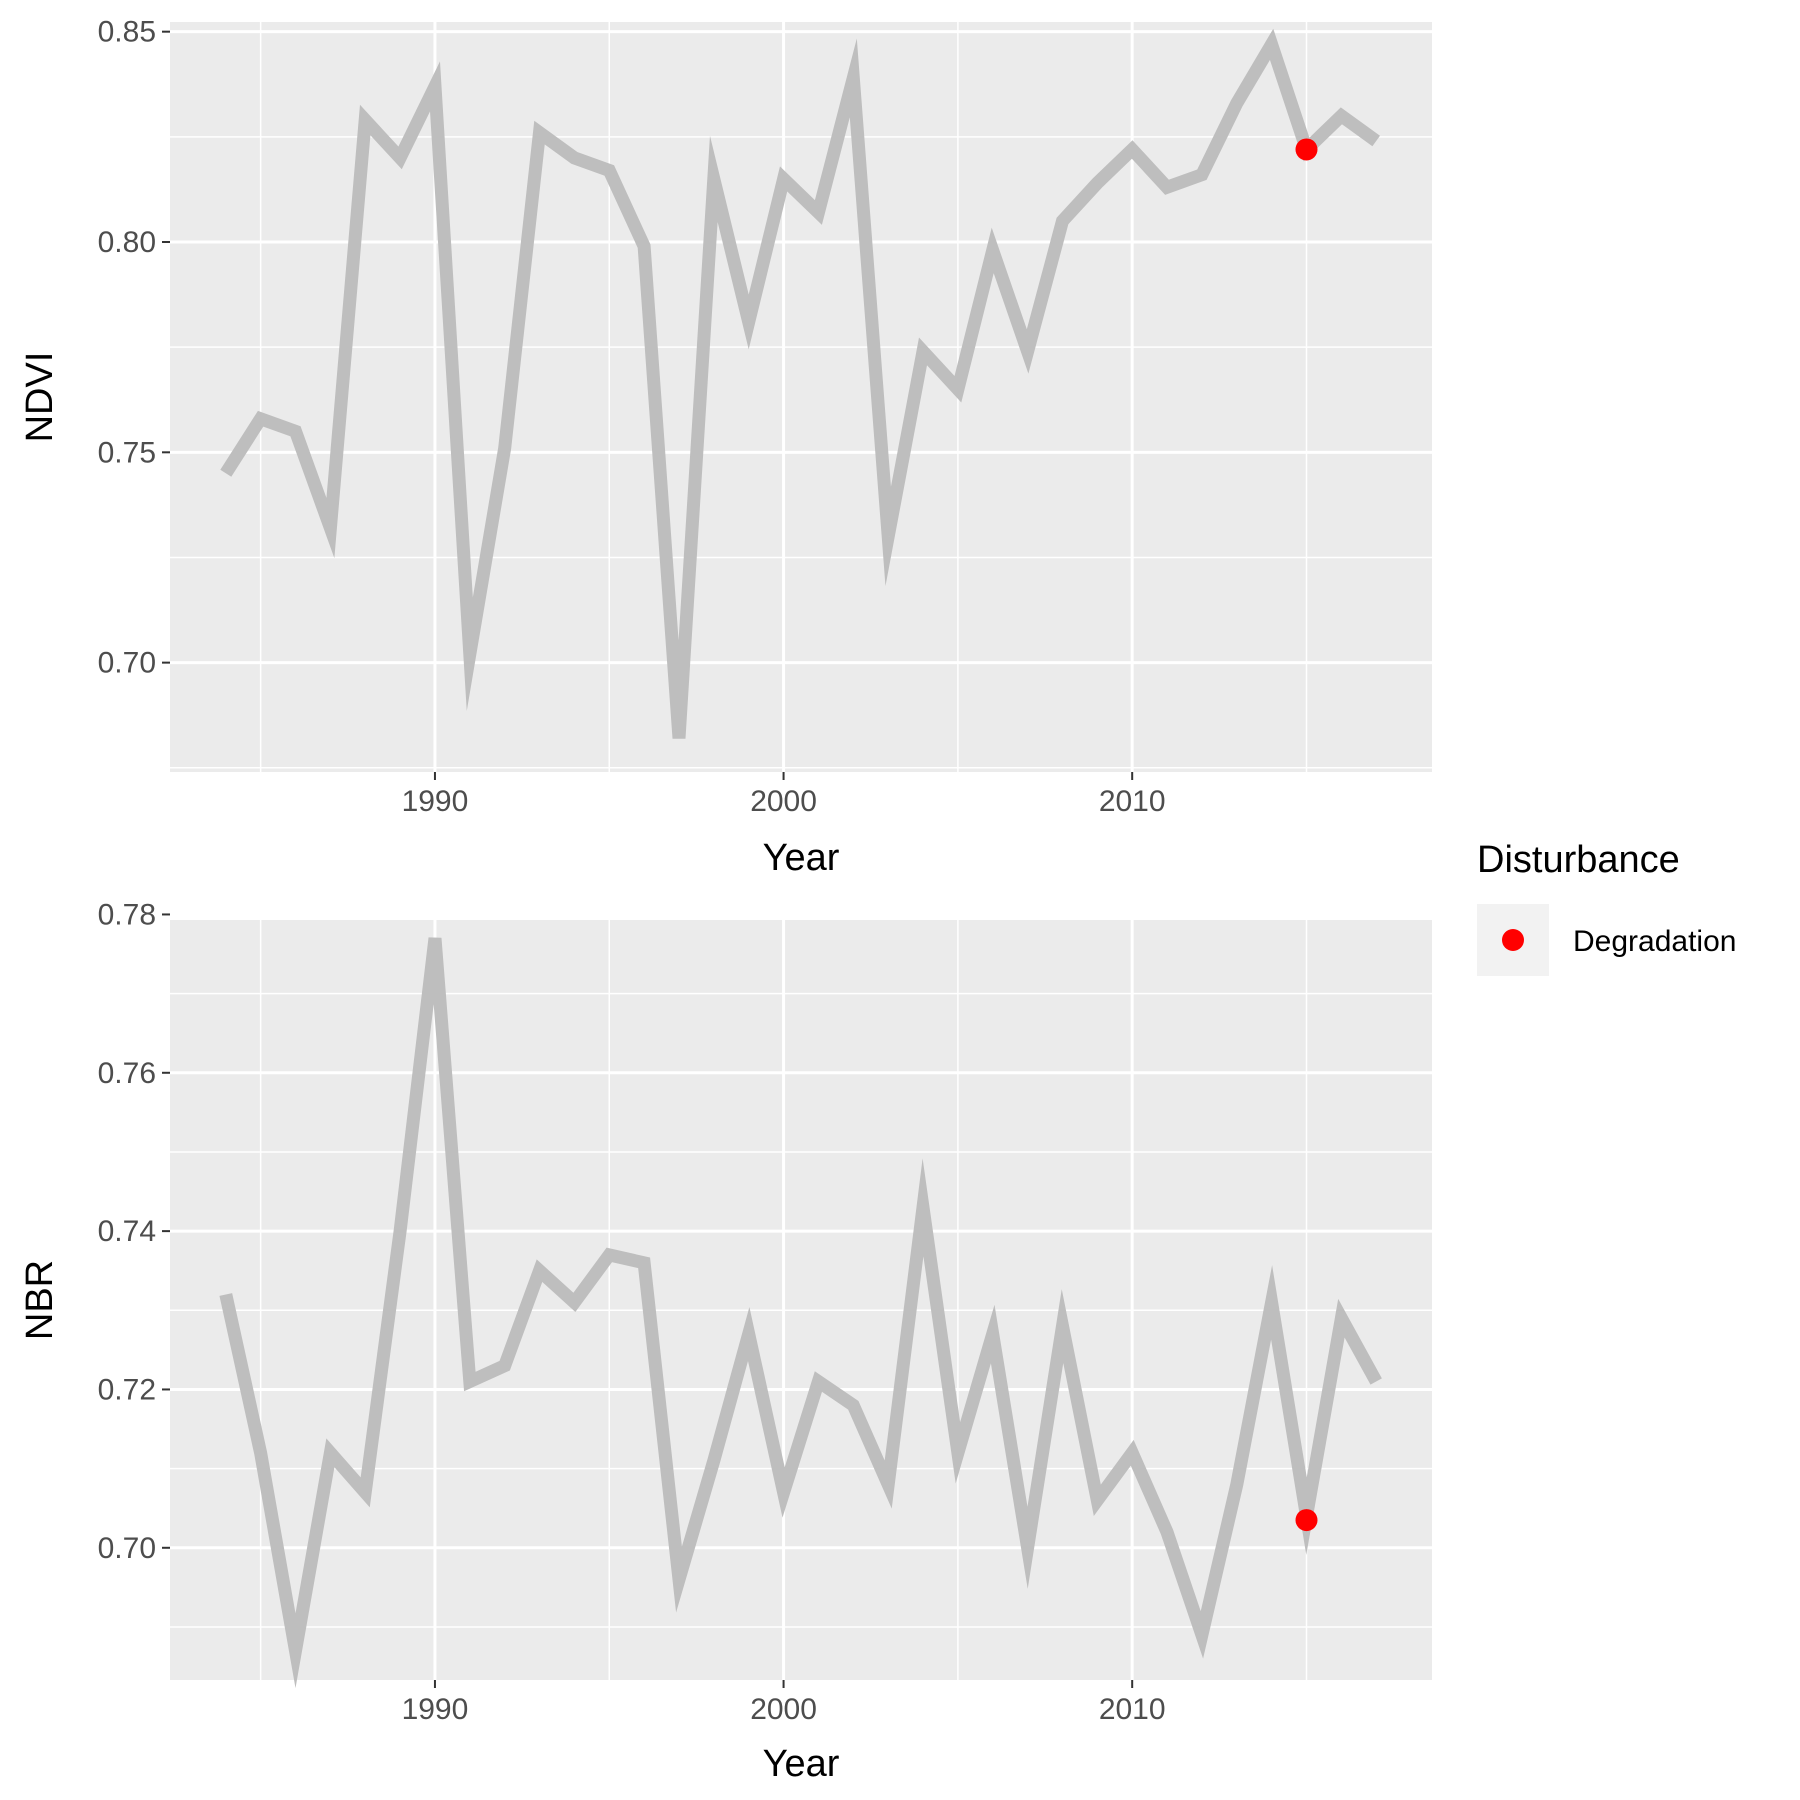 The image size is (1800, 1800). Describe the element at coordinates (40, 1300) in the screenshot. I see `nbr-y-axis-title: NBR` at that location.